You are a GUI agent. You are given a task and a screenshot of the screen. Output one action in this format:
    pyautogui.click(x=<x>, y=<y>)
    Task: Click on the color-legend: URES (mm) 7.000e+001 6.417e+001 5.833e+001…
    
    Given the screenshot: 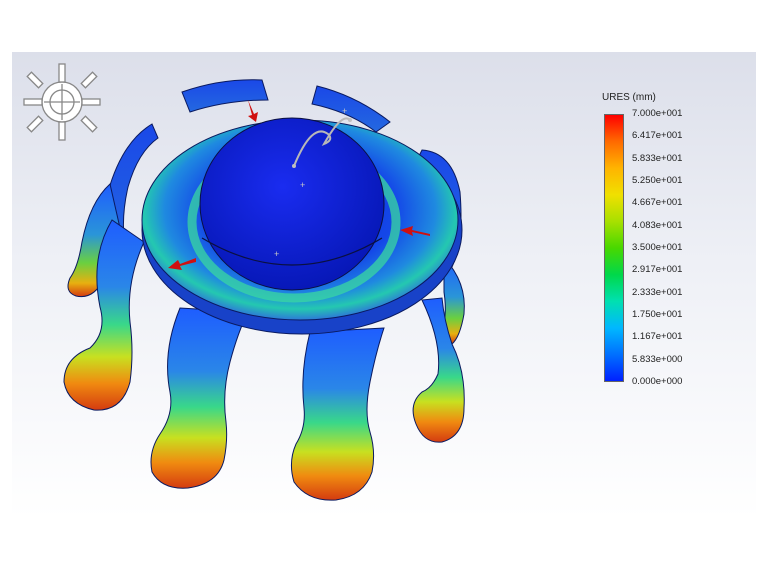 What is the action you would take?
    pyautogui.click(x=672, y=247)
    